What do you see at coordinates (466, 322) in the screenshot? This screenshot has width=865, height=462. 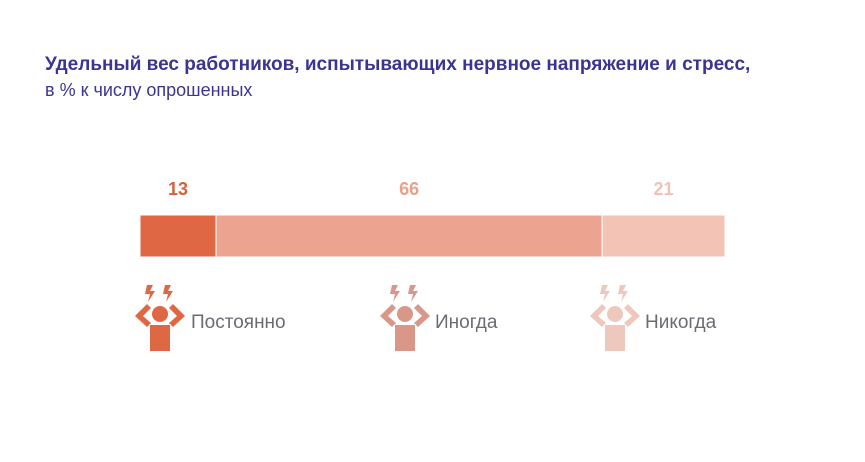 I see `legend-label: Иногда` at bounding box center [466, 322].